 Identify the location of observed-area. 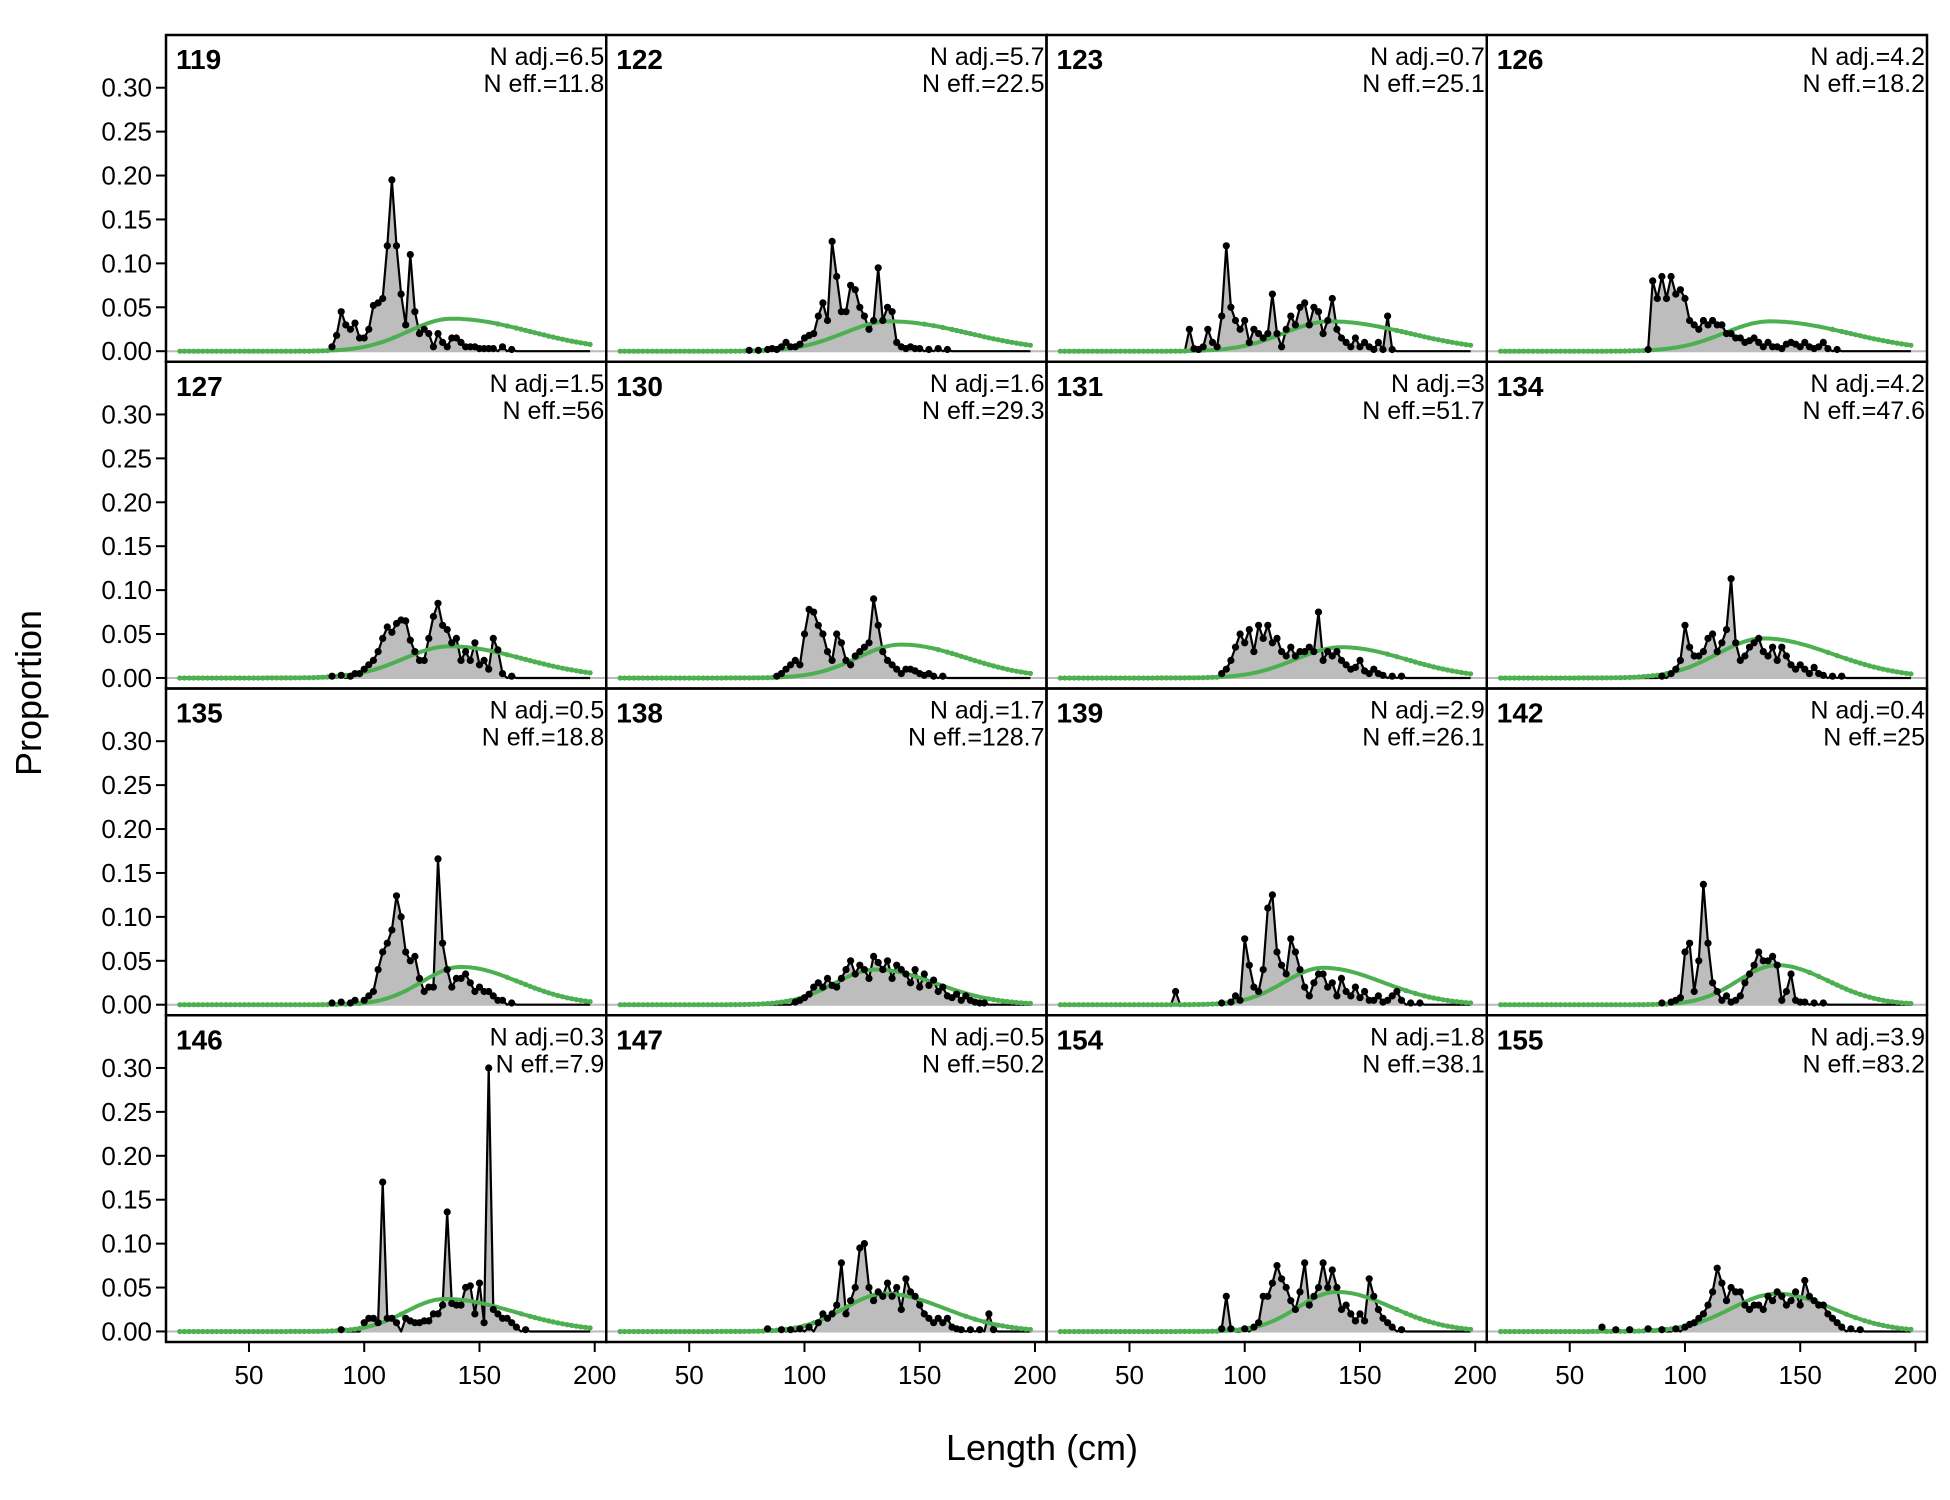
(1705, 1300).